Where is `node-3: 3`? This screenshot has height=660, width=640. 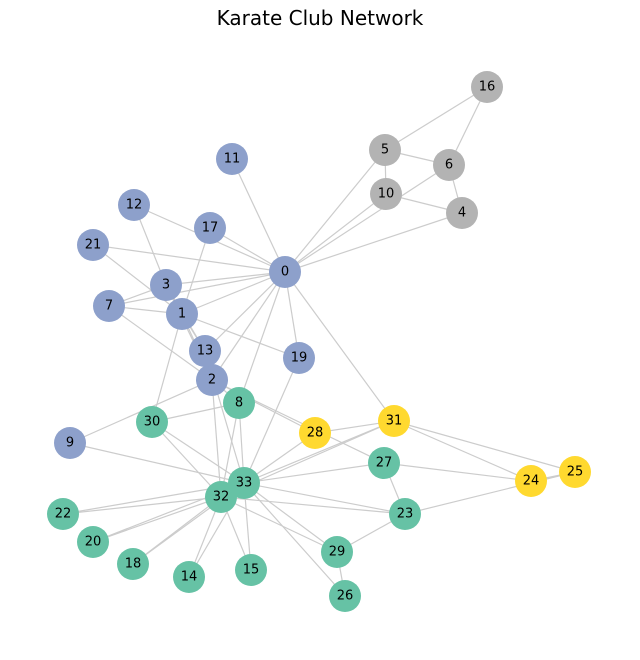
node-3: 3 is located at coordinates (166, 285).